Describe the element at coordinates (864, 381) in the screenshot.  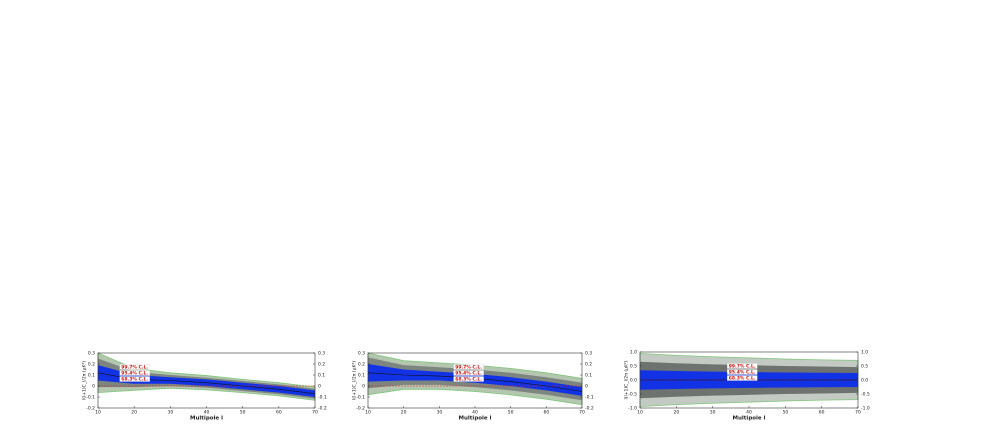
I see `y-tick-label-right: 0.0` at that location.